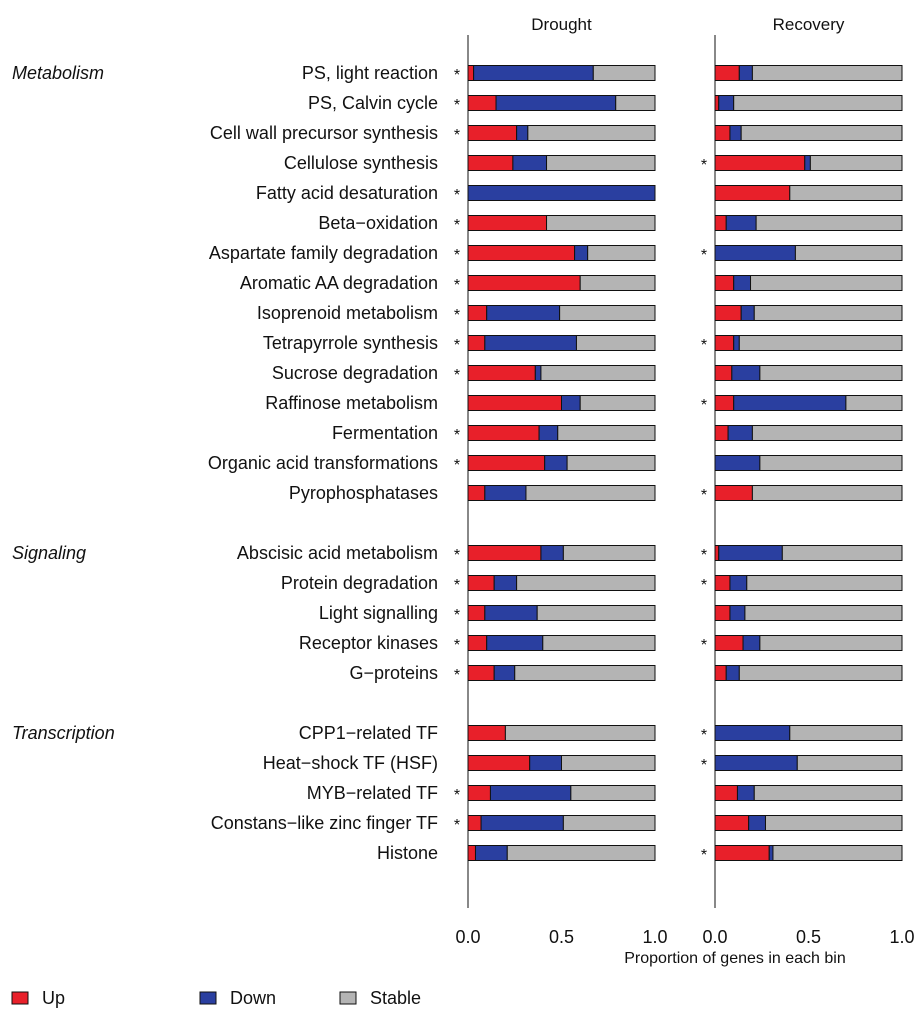 Image resolution: width=921 pixels, height=1011 pixels. Describe the element at coordinates (372, 793) in the screenshot. I see `row-label: MYB−related TF` at that location.